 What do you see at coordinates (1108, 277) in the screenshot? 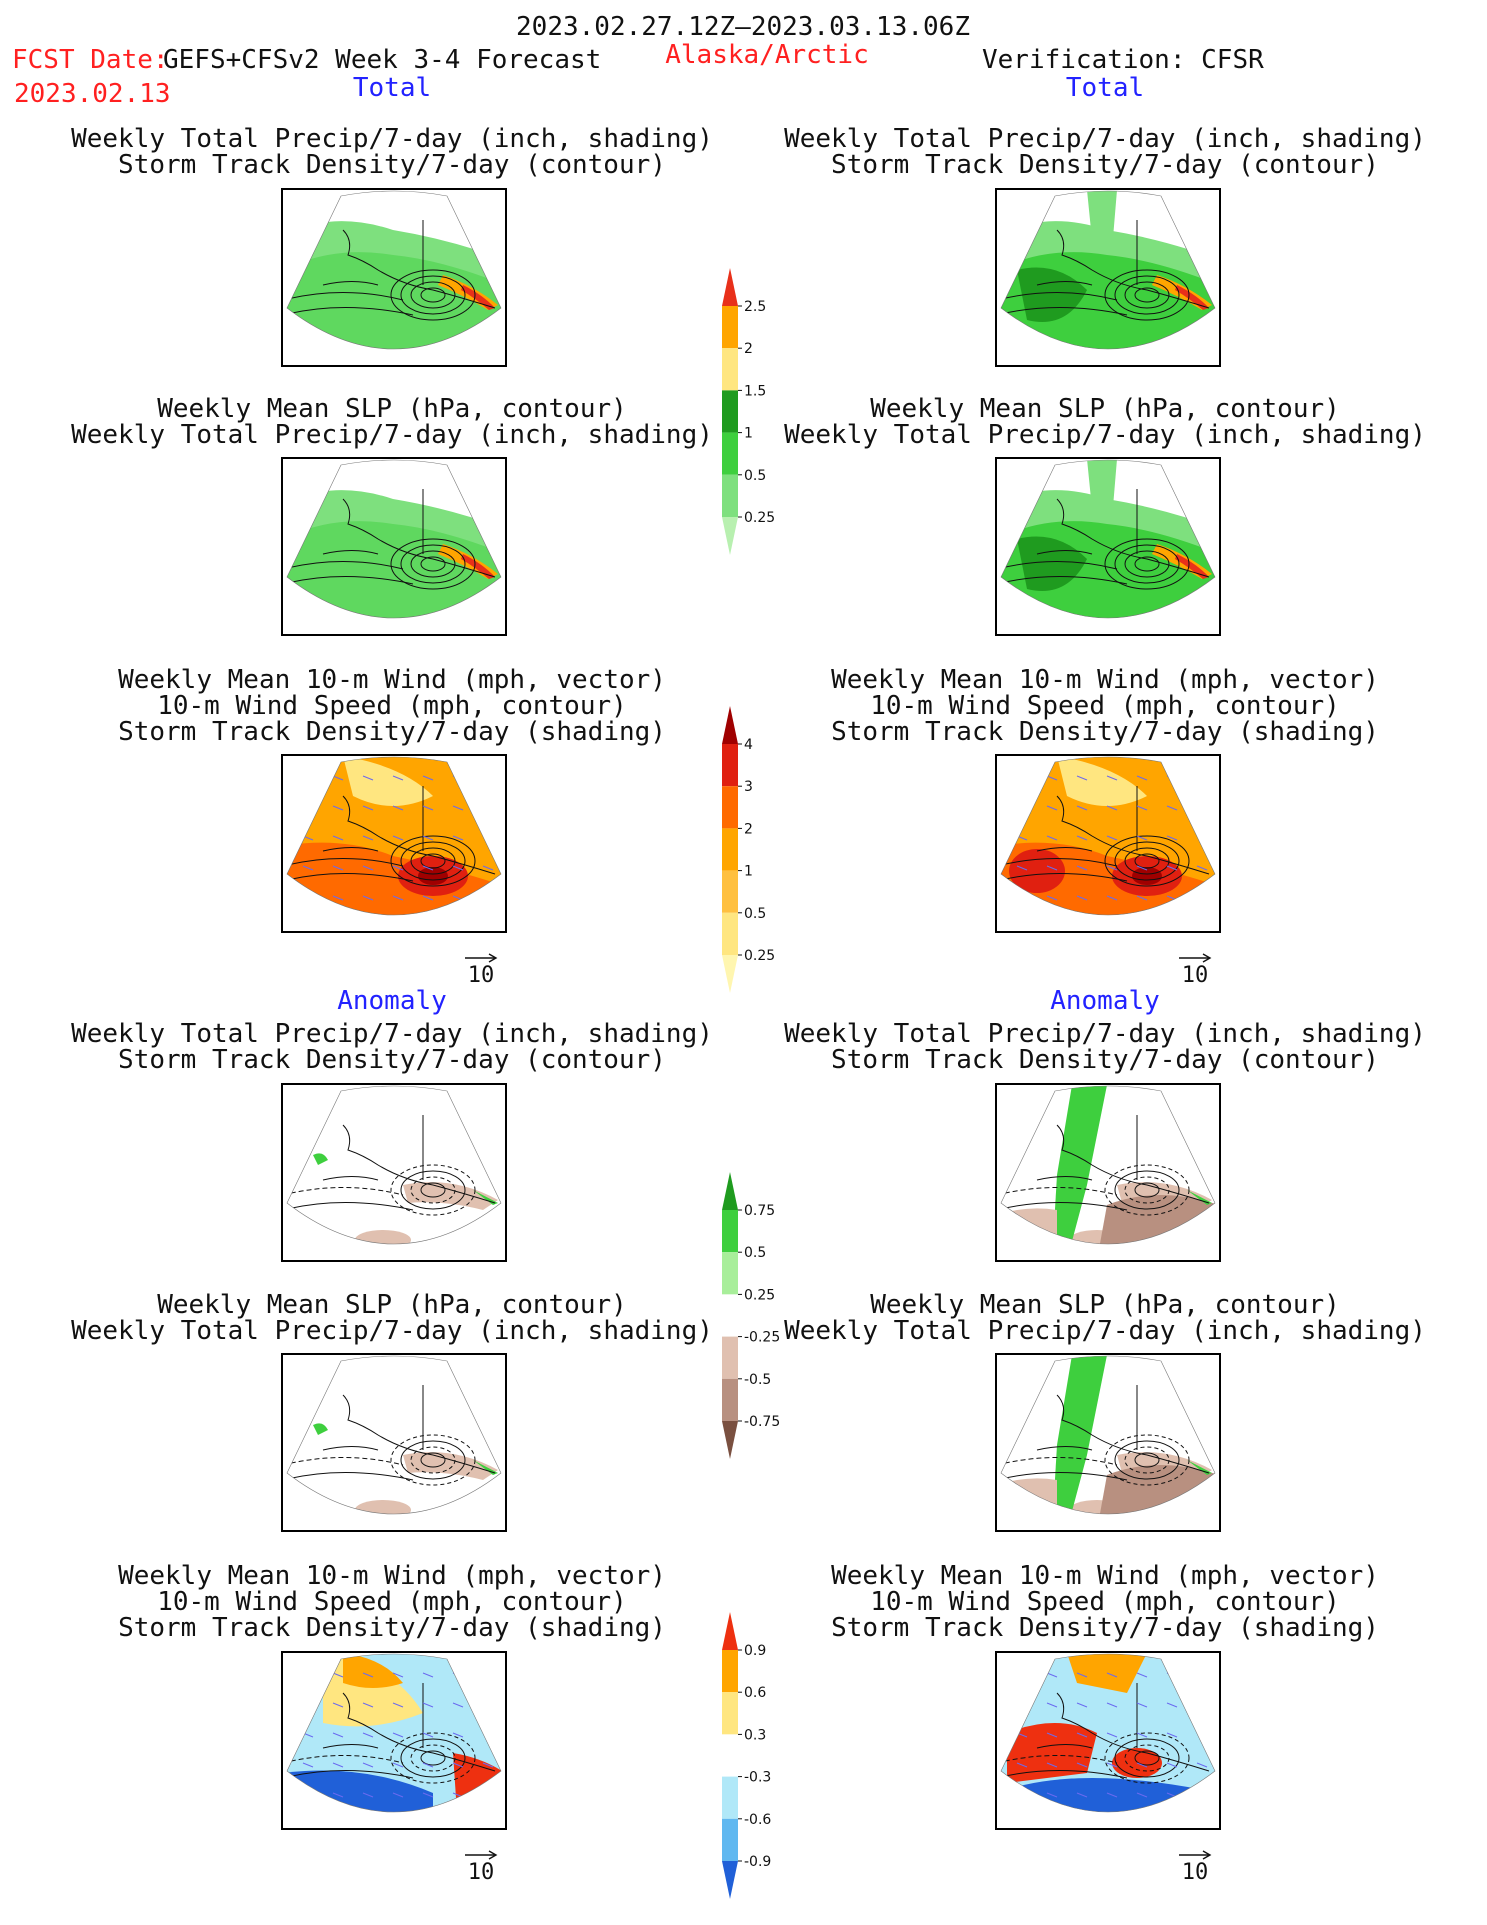
I see `total-right-precip-map` at bounding box center [1108, 277].